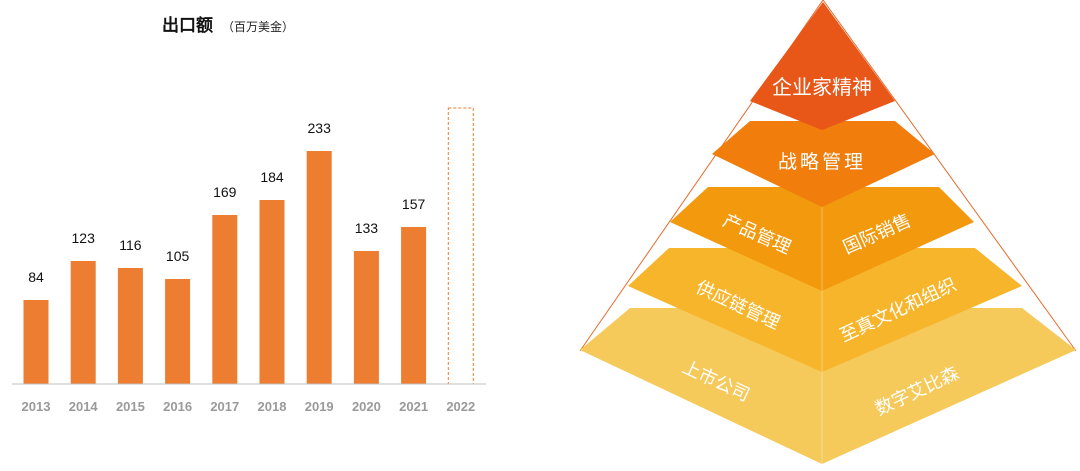 Image resolution: width=1080 pixels, height=471 pixels. What do you see at coordinates (84, 406) in the screenshot?
I see `x-tick-2014: 2014` at bounding box center [84, 406].